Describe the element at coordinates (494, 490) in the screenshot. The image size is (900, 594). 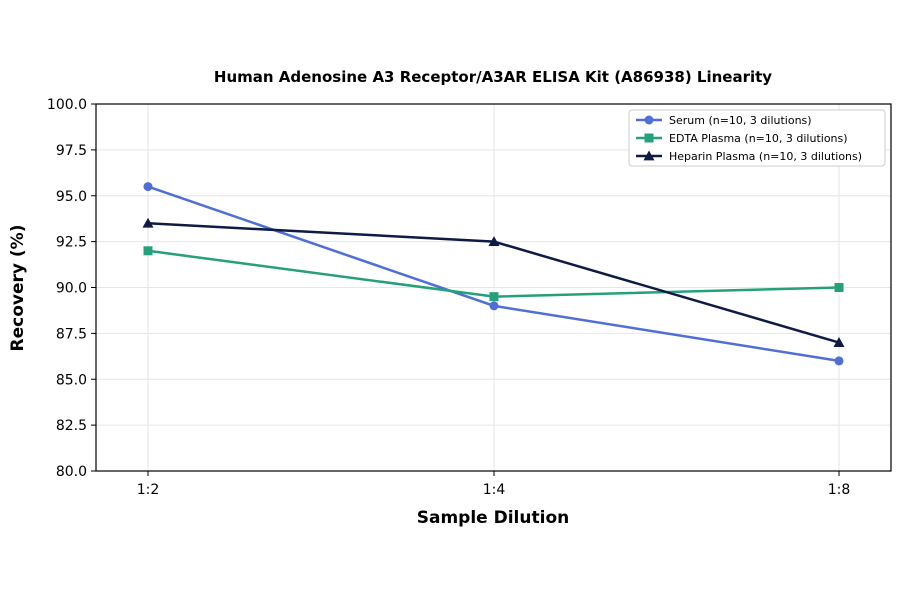
I see `x-tick-label: 1:4` at that location.